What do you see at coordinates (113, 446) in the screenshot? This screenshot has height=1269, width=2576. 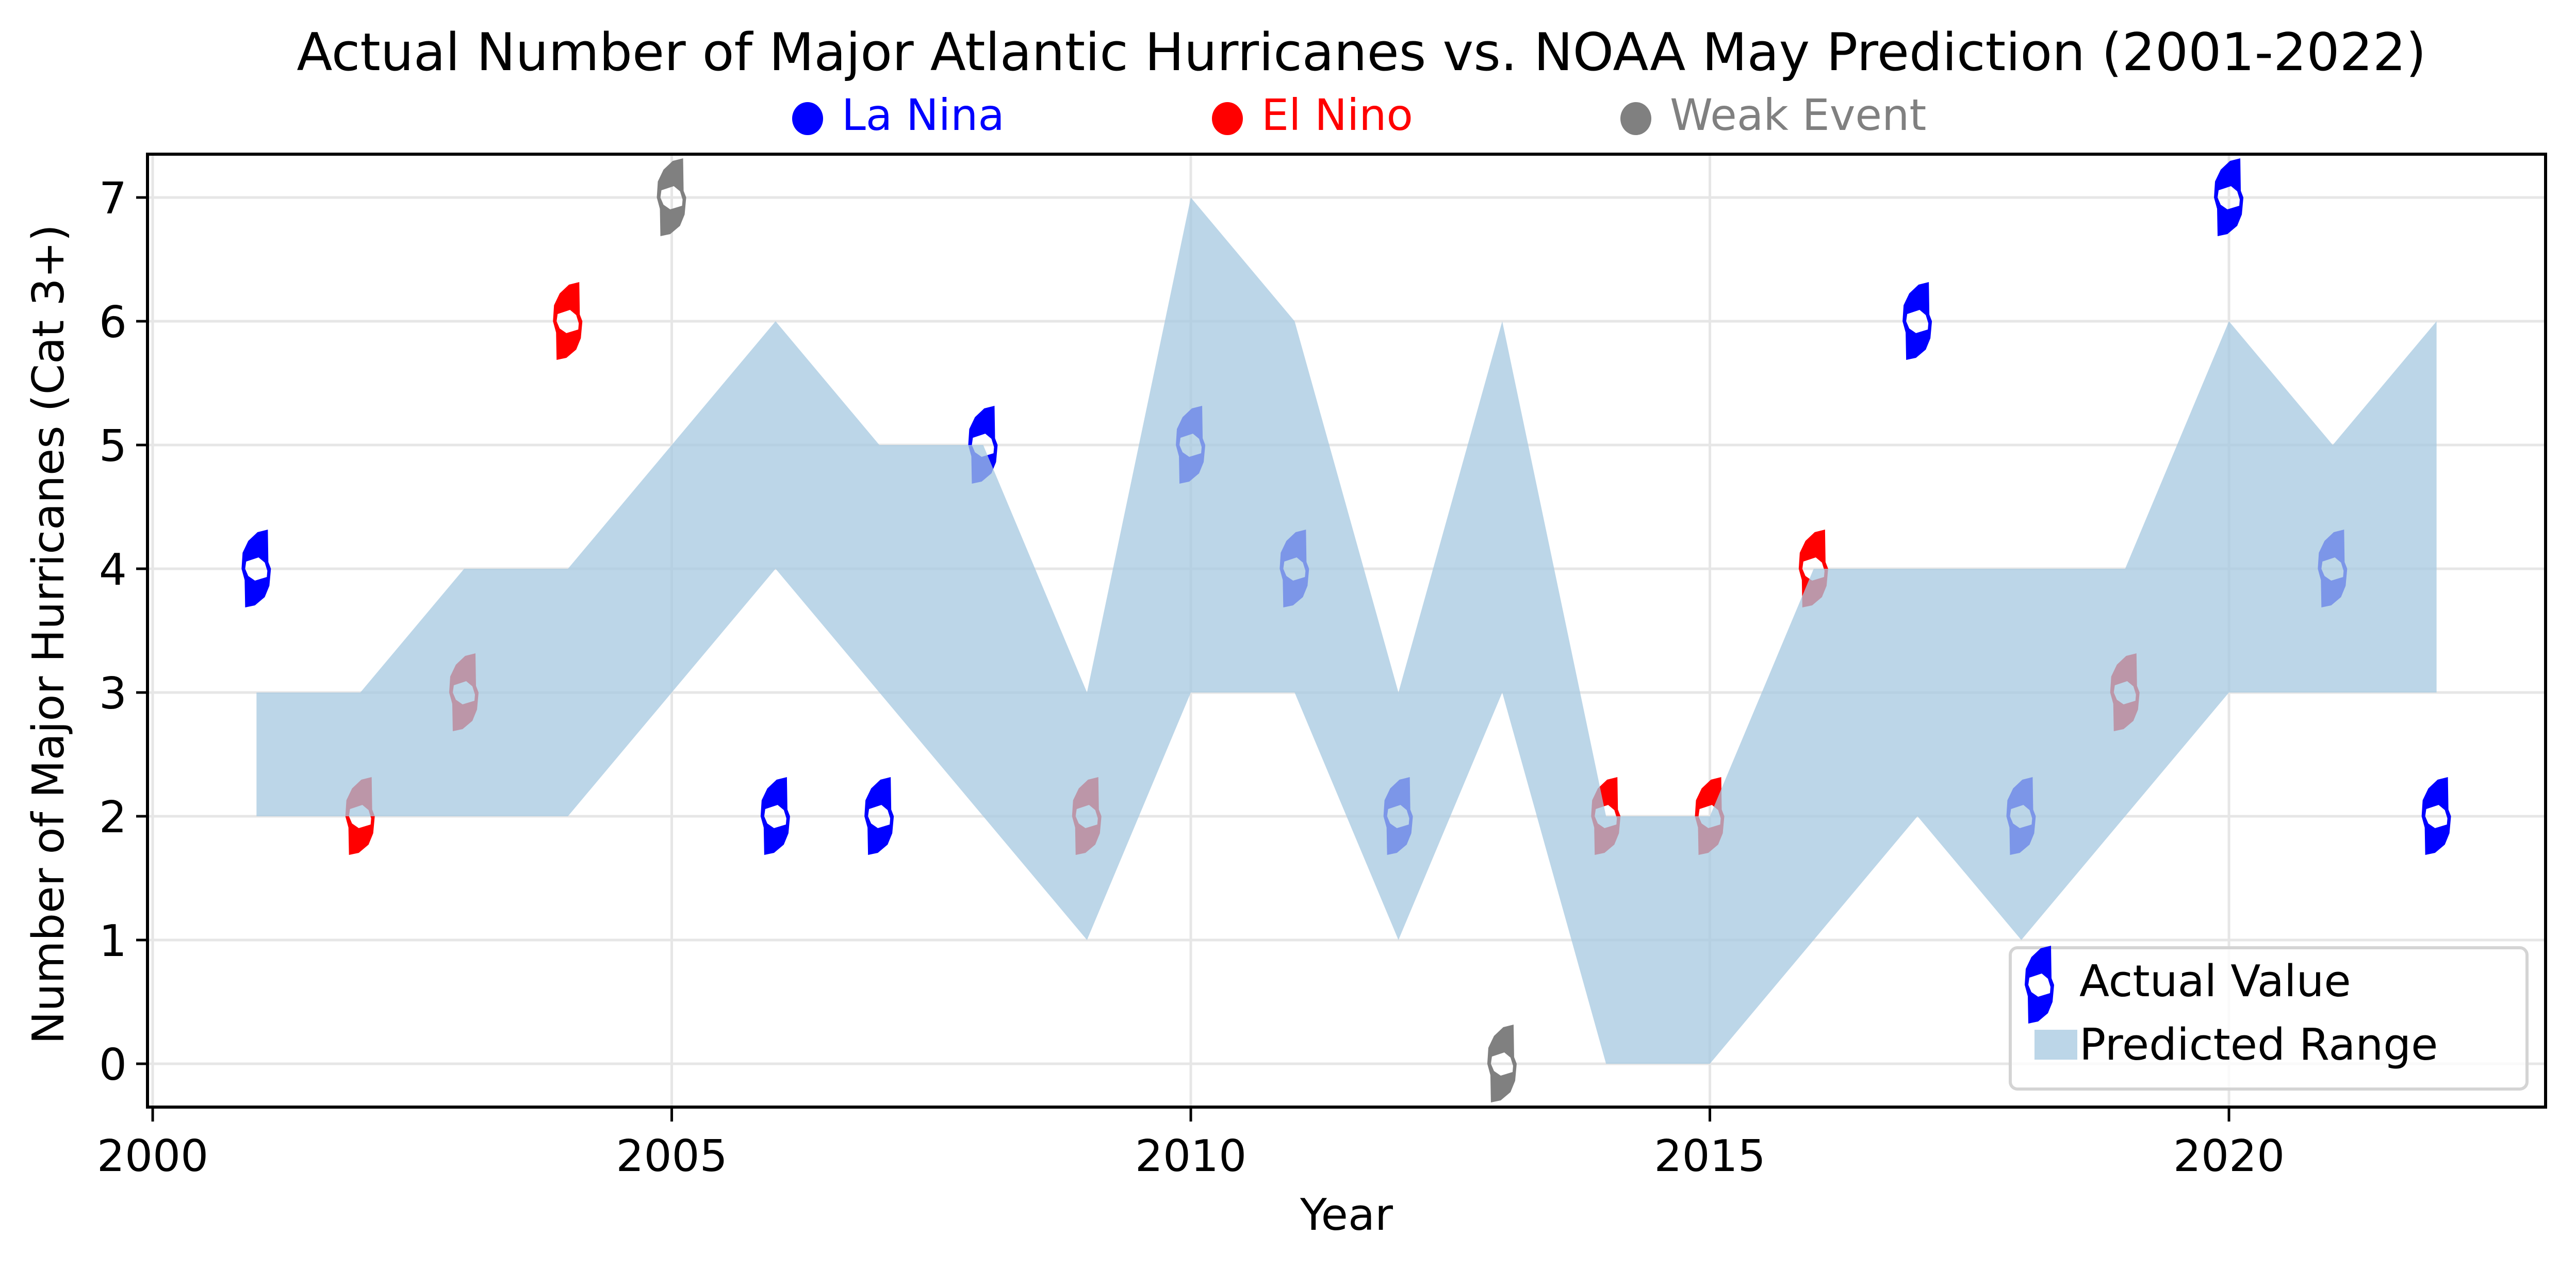 I see `y-tick-label: 5` at bounding box center [113, 446].